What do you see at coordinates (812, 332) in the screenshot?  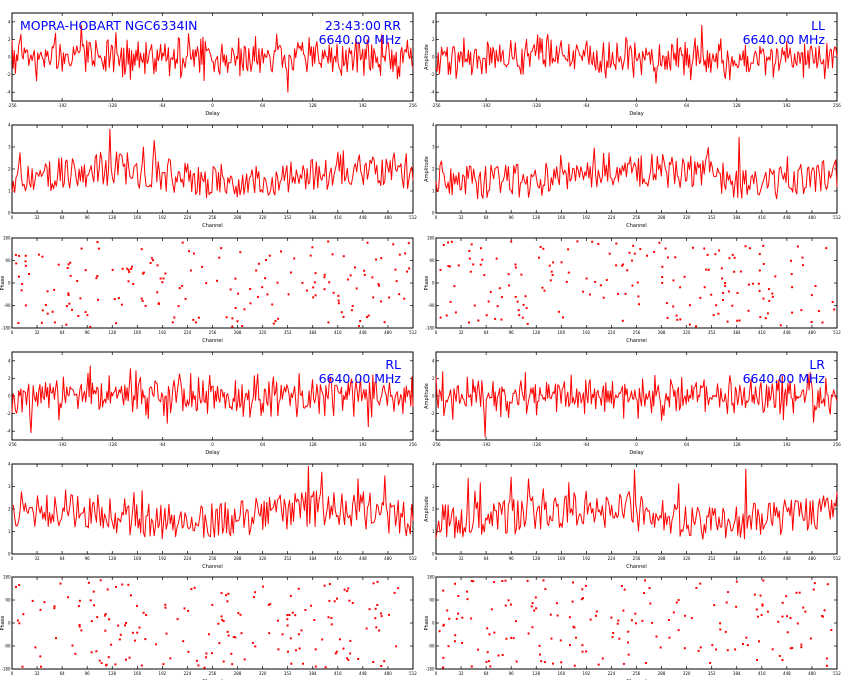 I see `x-tick-label: 480` at bounding box center [812, 332].